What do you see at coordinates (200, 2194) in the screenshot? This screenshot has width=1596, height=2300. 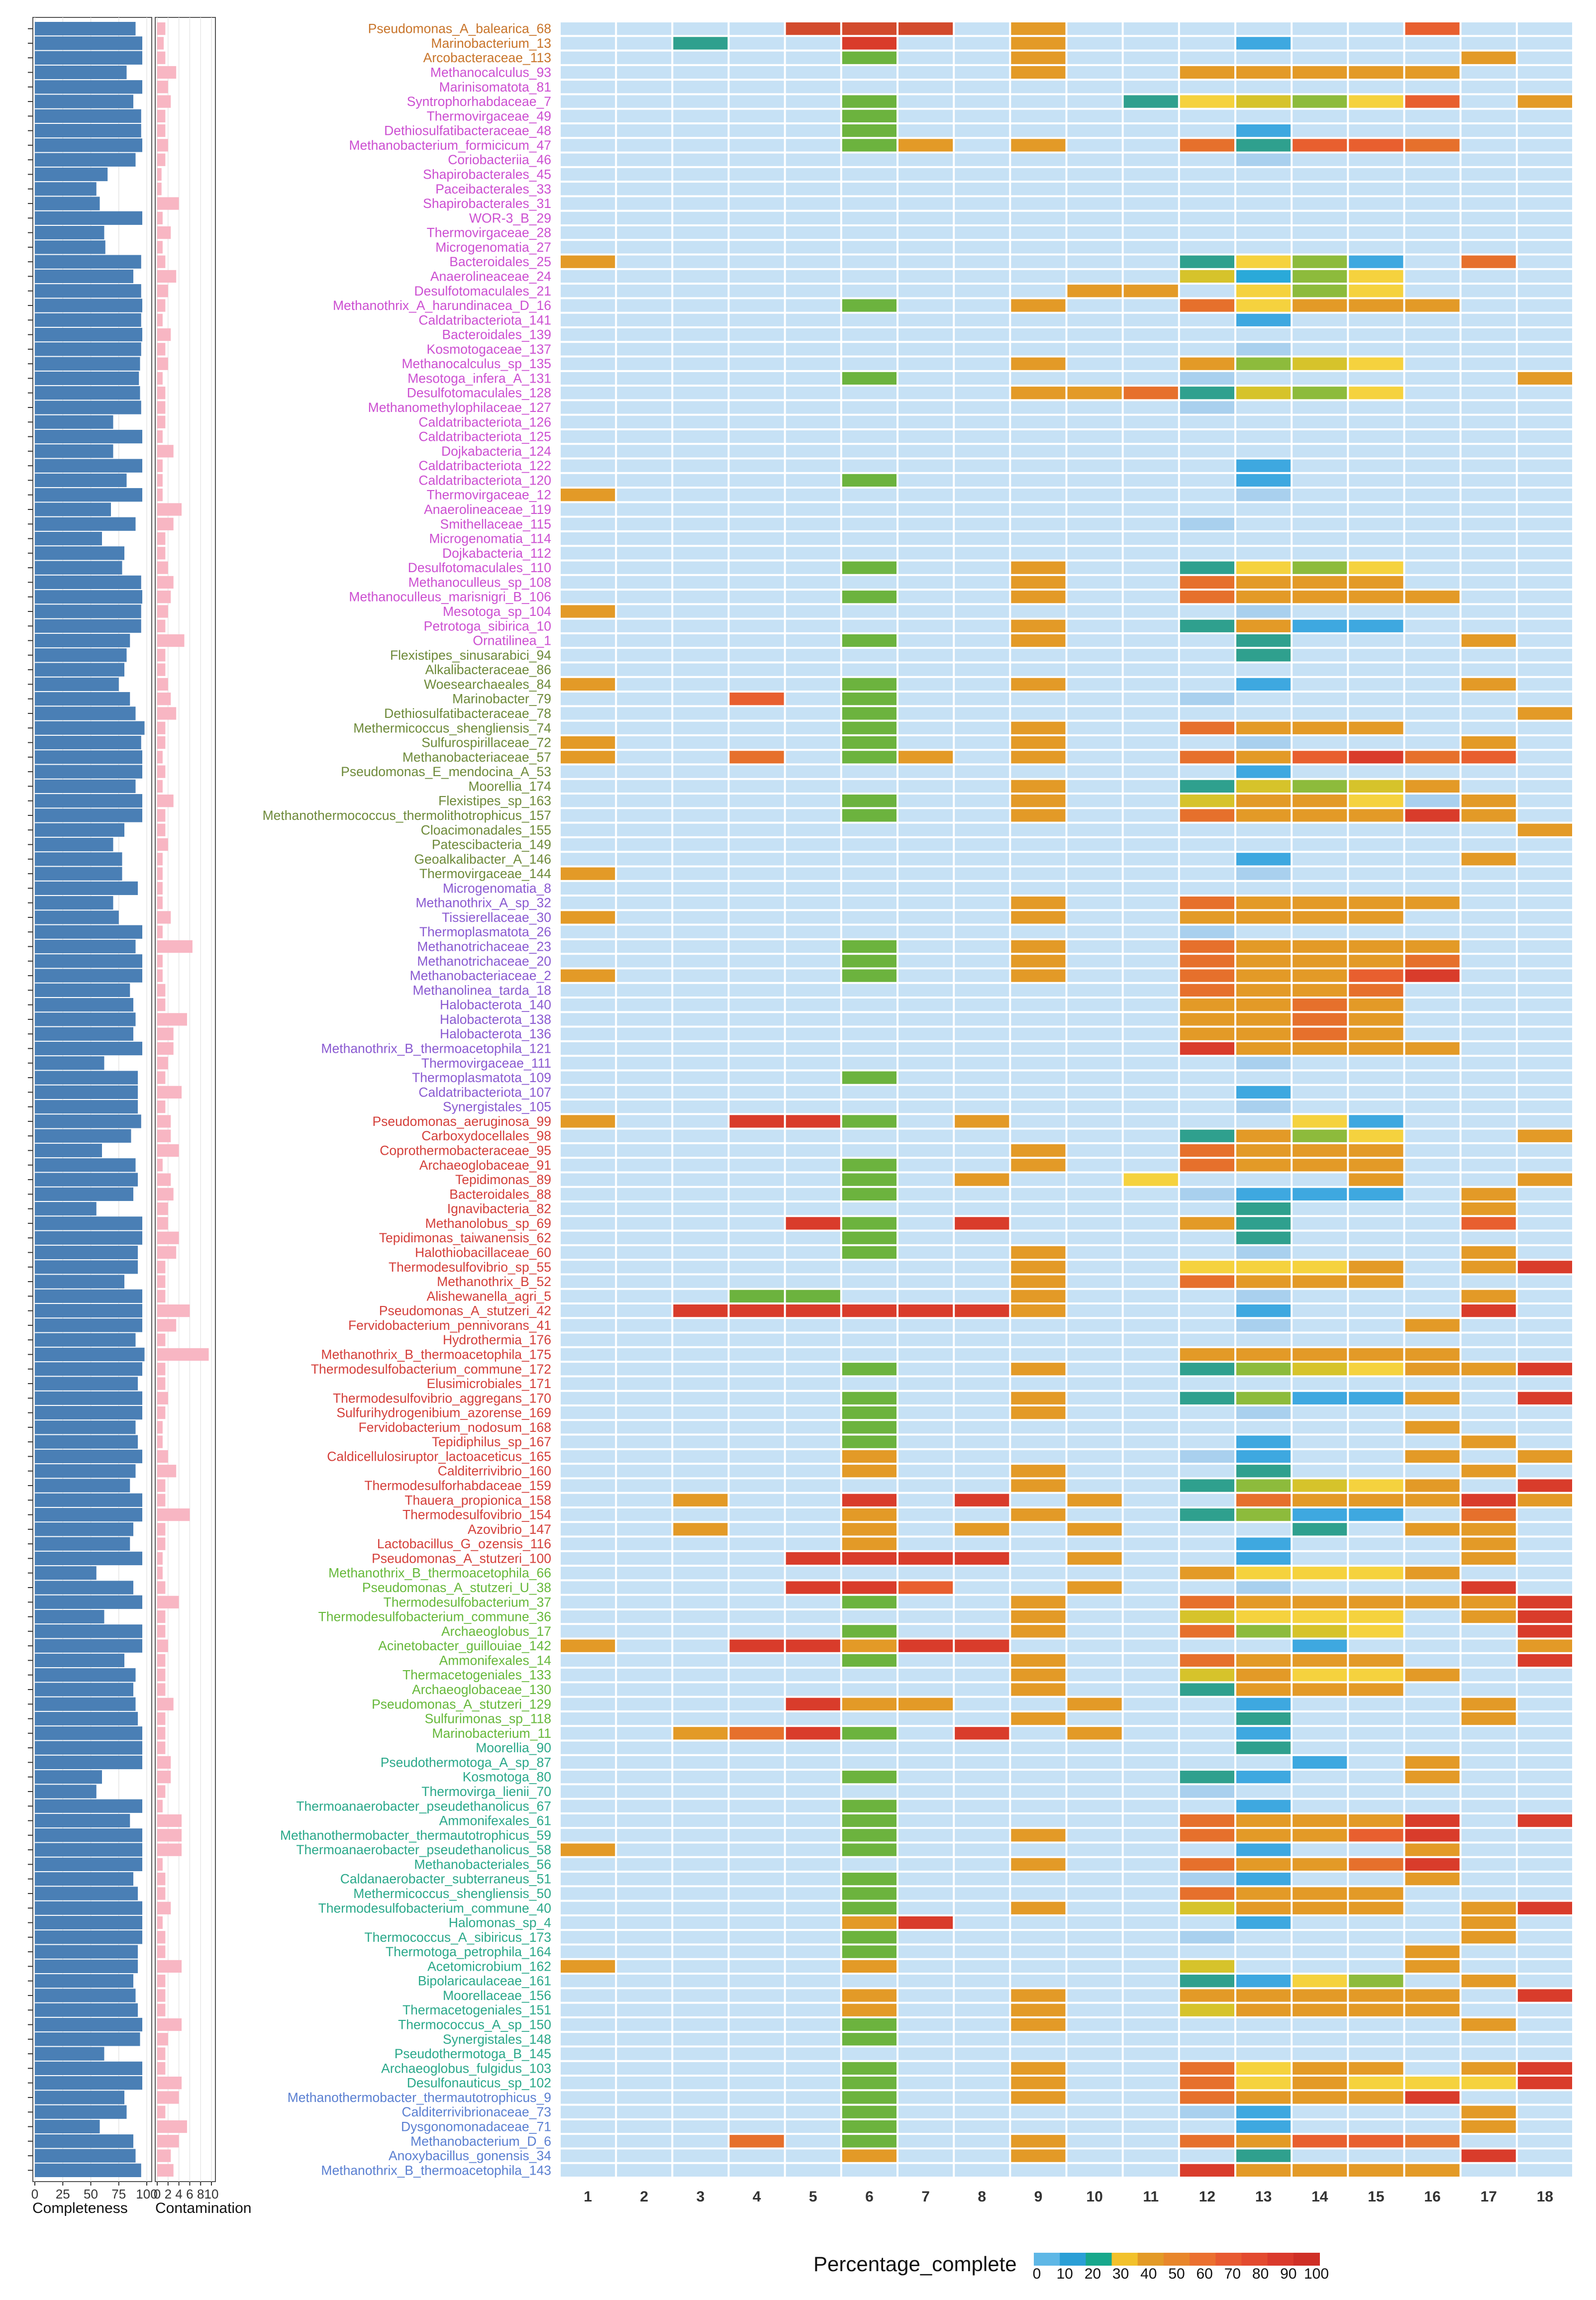 I see `contamination-tick-label: 8` at bounding box center [200, 2194].